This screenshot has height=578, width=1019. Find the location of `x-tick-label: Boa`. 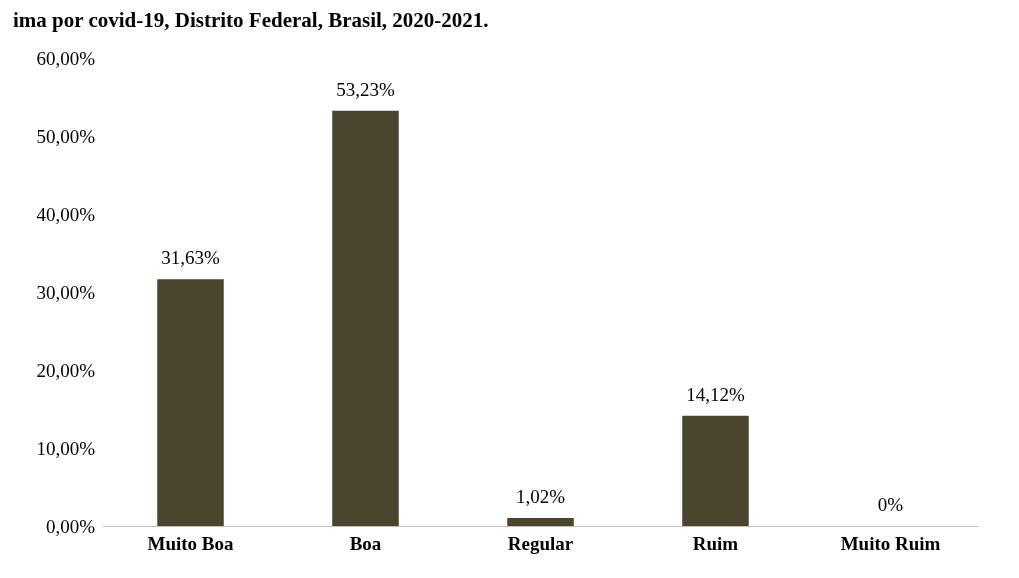

x-tick-label: Boa is located at coordinates (365, 543).